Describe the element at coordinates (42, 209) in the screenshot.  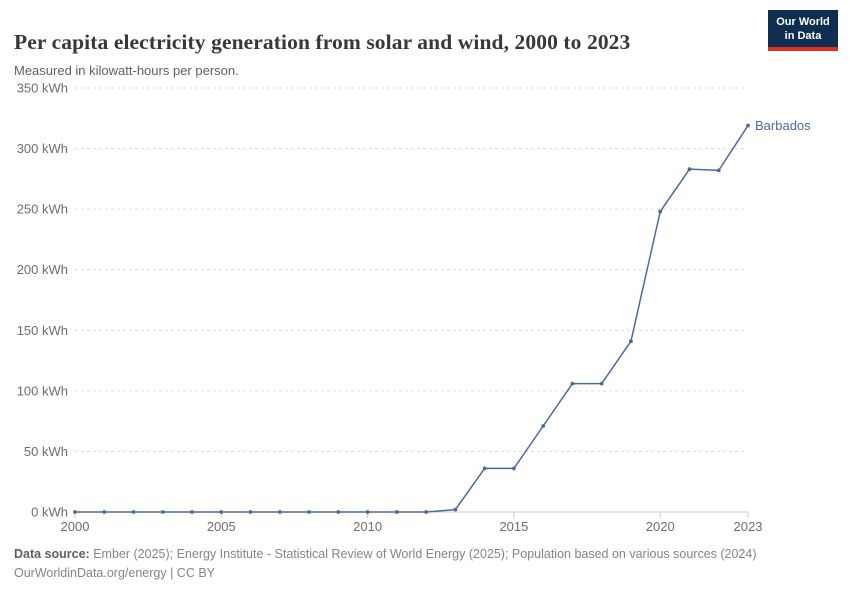
I see `y-tick-label-250: 250 kWh` at that location.